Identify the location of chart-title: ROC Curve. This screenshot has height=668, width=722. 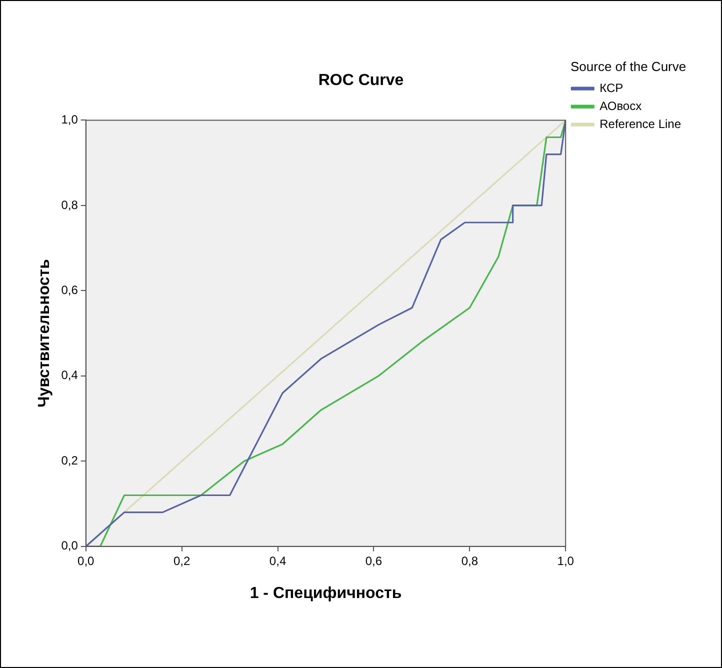
(361, 81).